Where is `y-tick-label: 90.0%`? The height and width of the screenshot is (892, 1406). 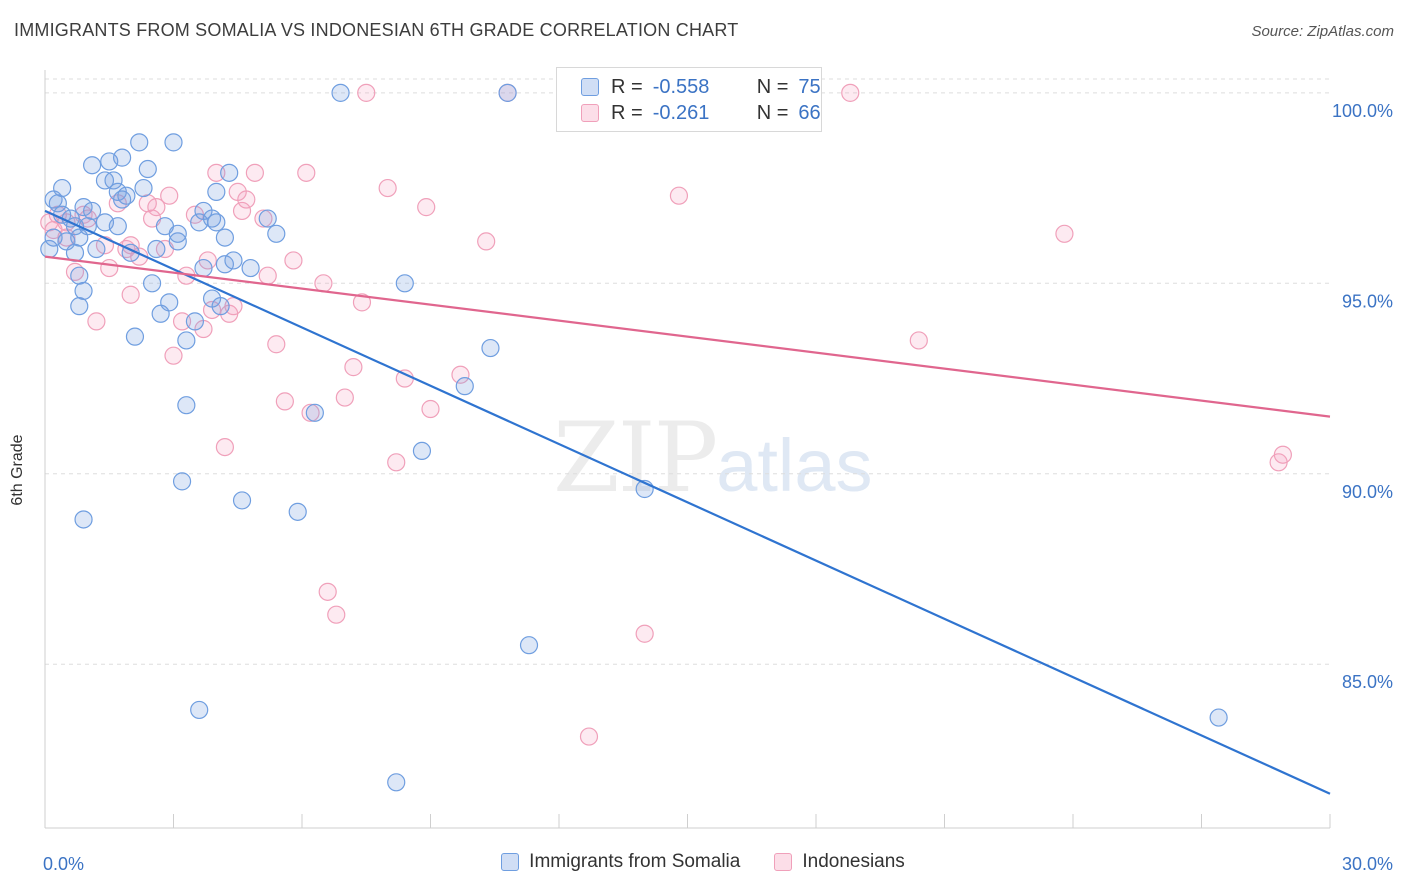 y-tick-label: 90.0% is located at coordinates (1367, 492).